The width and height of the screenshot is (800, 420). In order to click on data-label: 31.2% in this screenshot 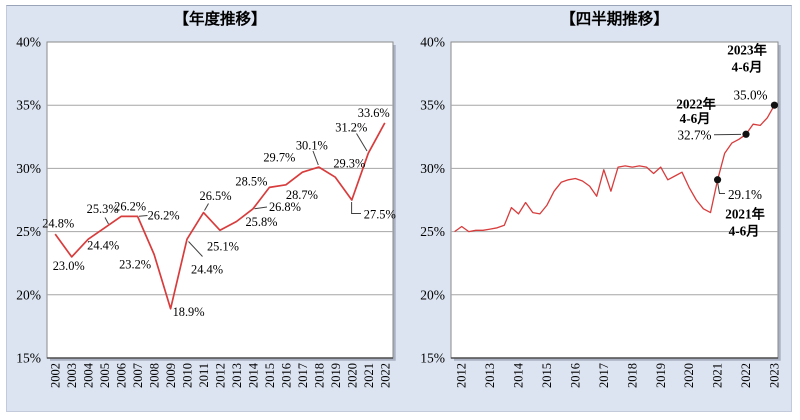, I will do `click(351, 128)`.